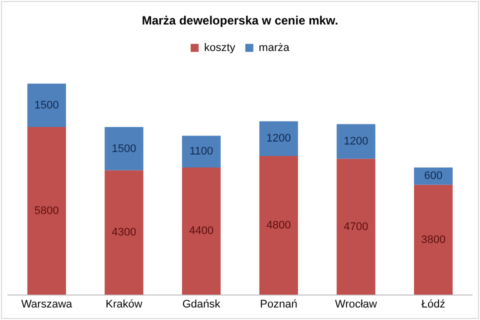 Image resolution: width=480 pixels, height=320 pixels. I want to click on data-label: 4300, so click(124, 232).